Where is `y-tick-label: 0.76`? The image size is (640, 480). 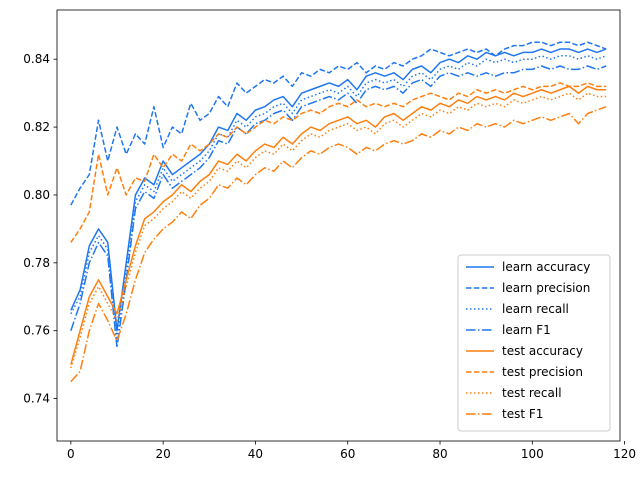 y-tick-label: 0.76 is located at coordinates (36, 331).